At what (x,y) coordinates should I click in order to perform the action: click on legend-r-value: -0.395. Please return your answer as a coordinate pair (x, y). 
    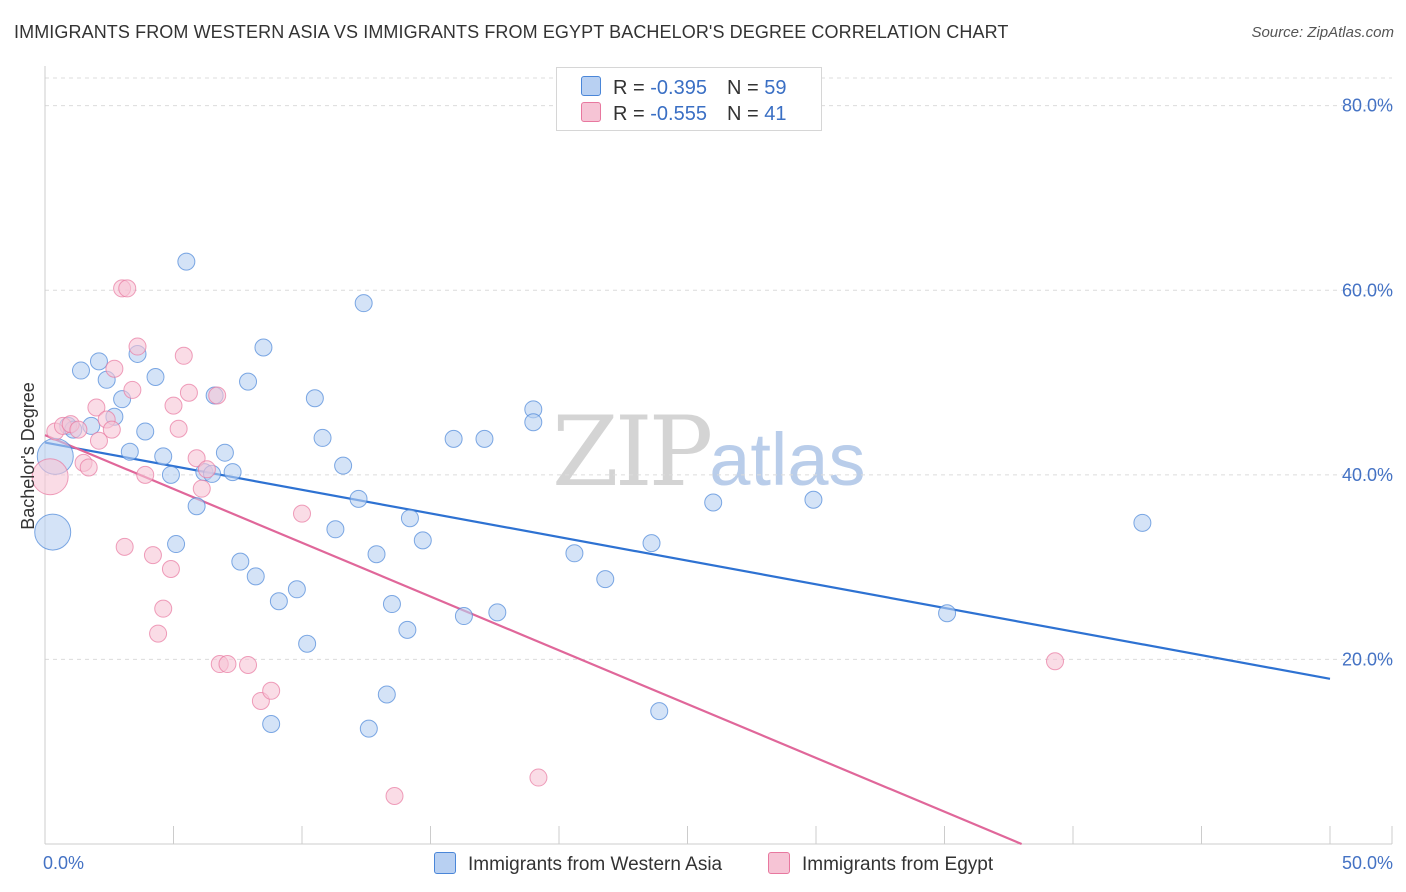
    Looking at the image, I should click on (678, 88).